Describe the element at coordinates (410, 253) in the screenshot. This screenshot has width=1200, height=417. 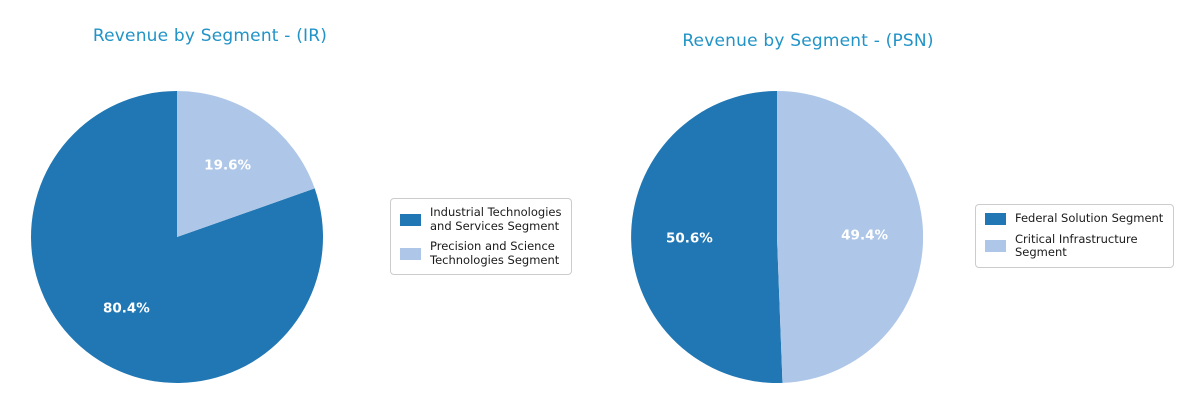
I see `legend-swatch-precision` at that location.